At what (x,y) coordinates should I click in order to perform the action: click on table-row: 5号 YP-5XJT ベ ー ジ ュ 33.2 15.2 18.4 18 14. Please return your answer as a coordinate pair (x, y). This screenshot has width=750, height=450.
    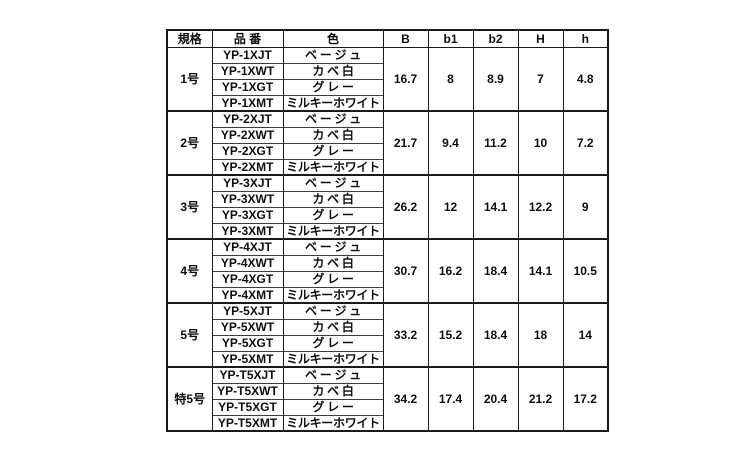
    Looking at the image, I should click on (387, 335).